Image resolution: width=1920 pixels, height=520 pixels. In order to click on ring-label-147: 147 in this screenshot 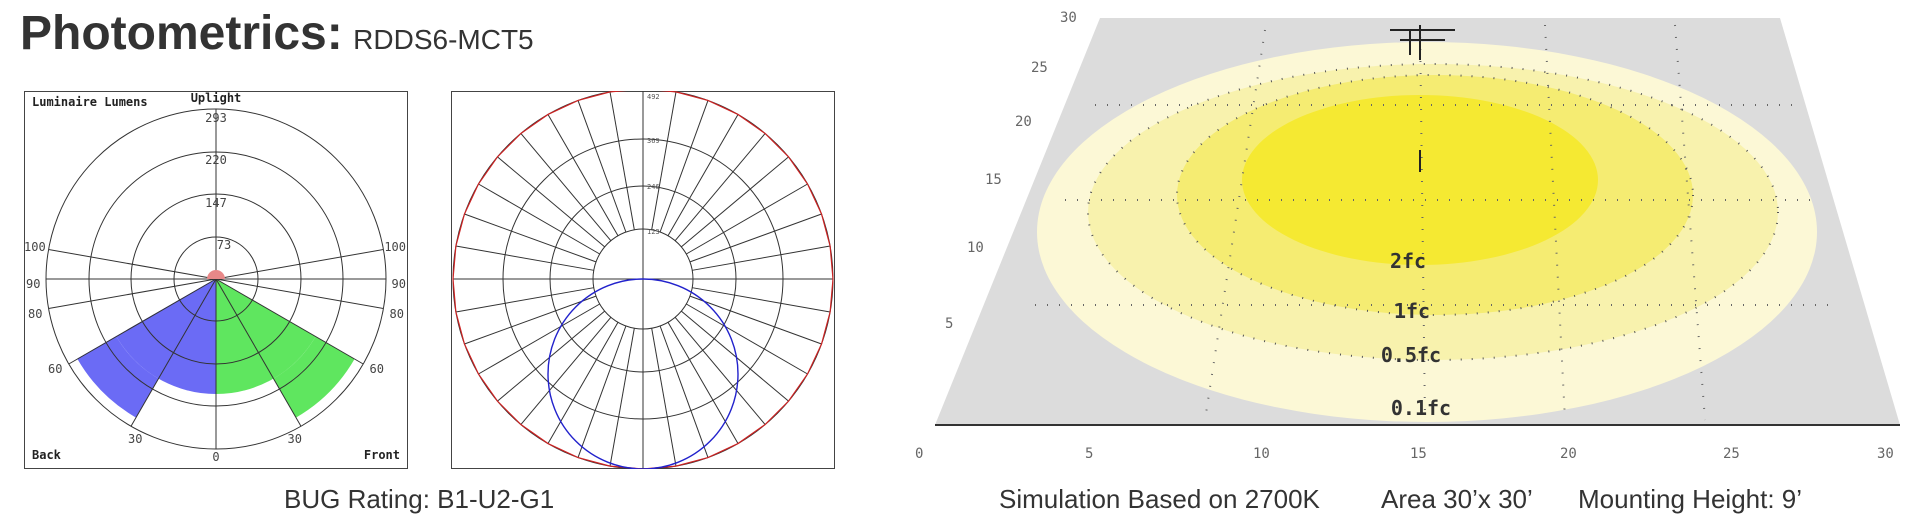, I will do `click(216, 203)`.